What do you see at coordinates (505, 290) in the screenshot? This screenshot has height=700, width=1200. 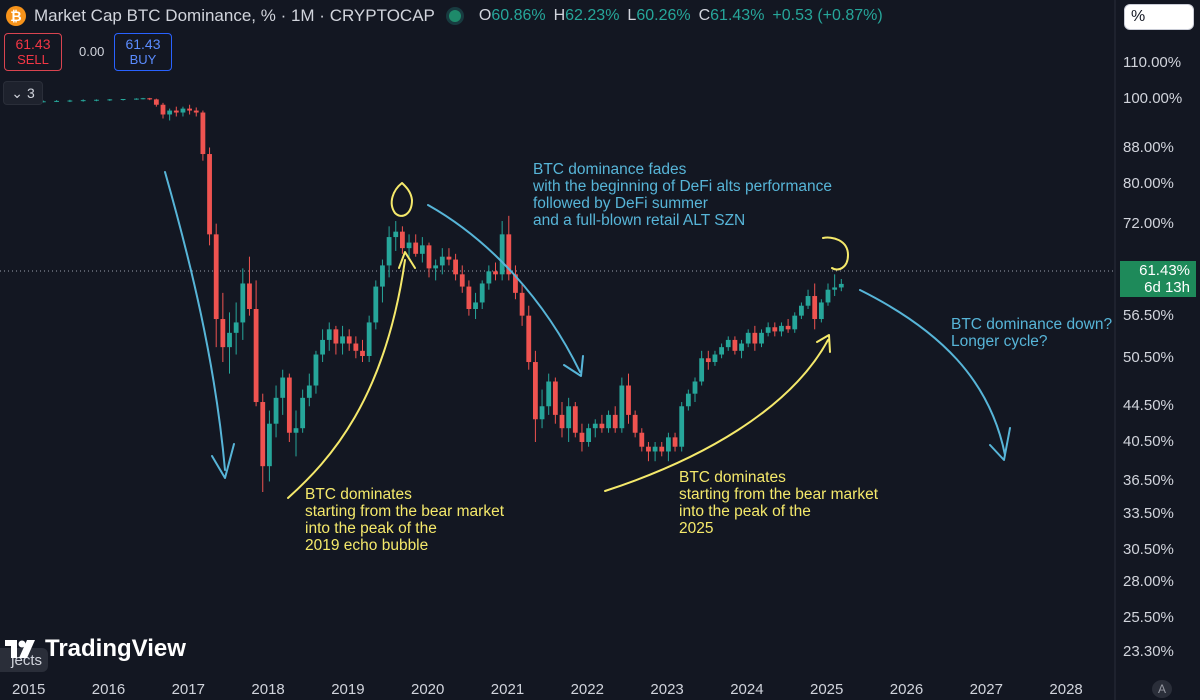 I see `blue-arrow-2020-decline` at bounding box center [505, 290].